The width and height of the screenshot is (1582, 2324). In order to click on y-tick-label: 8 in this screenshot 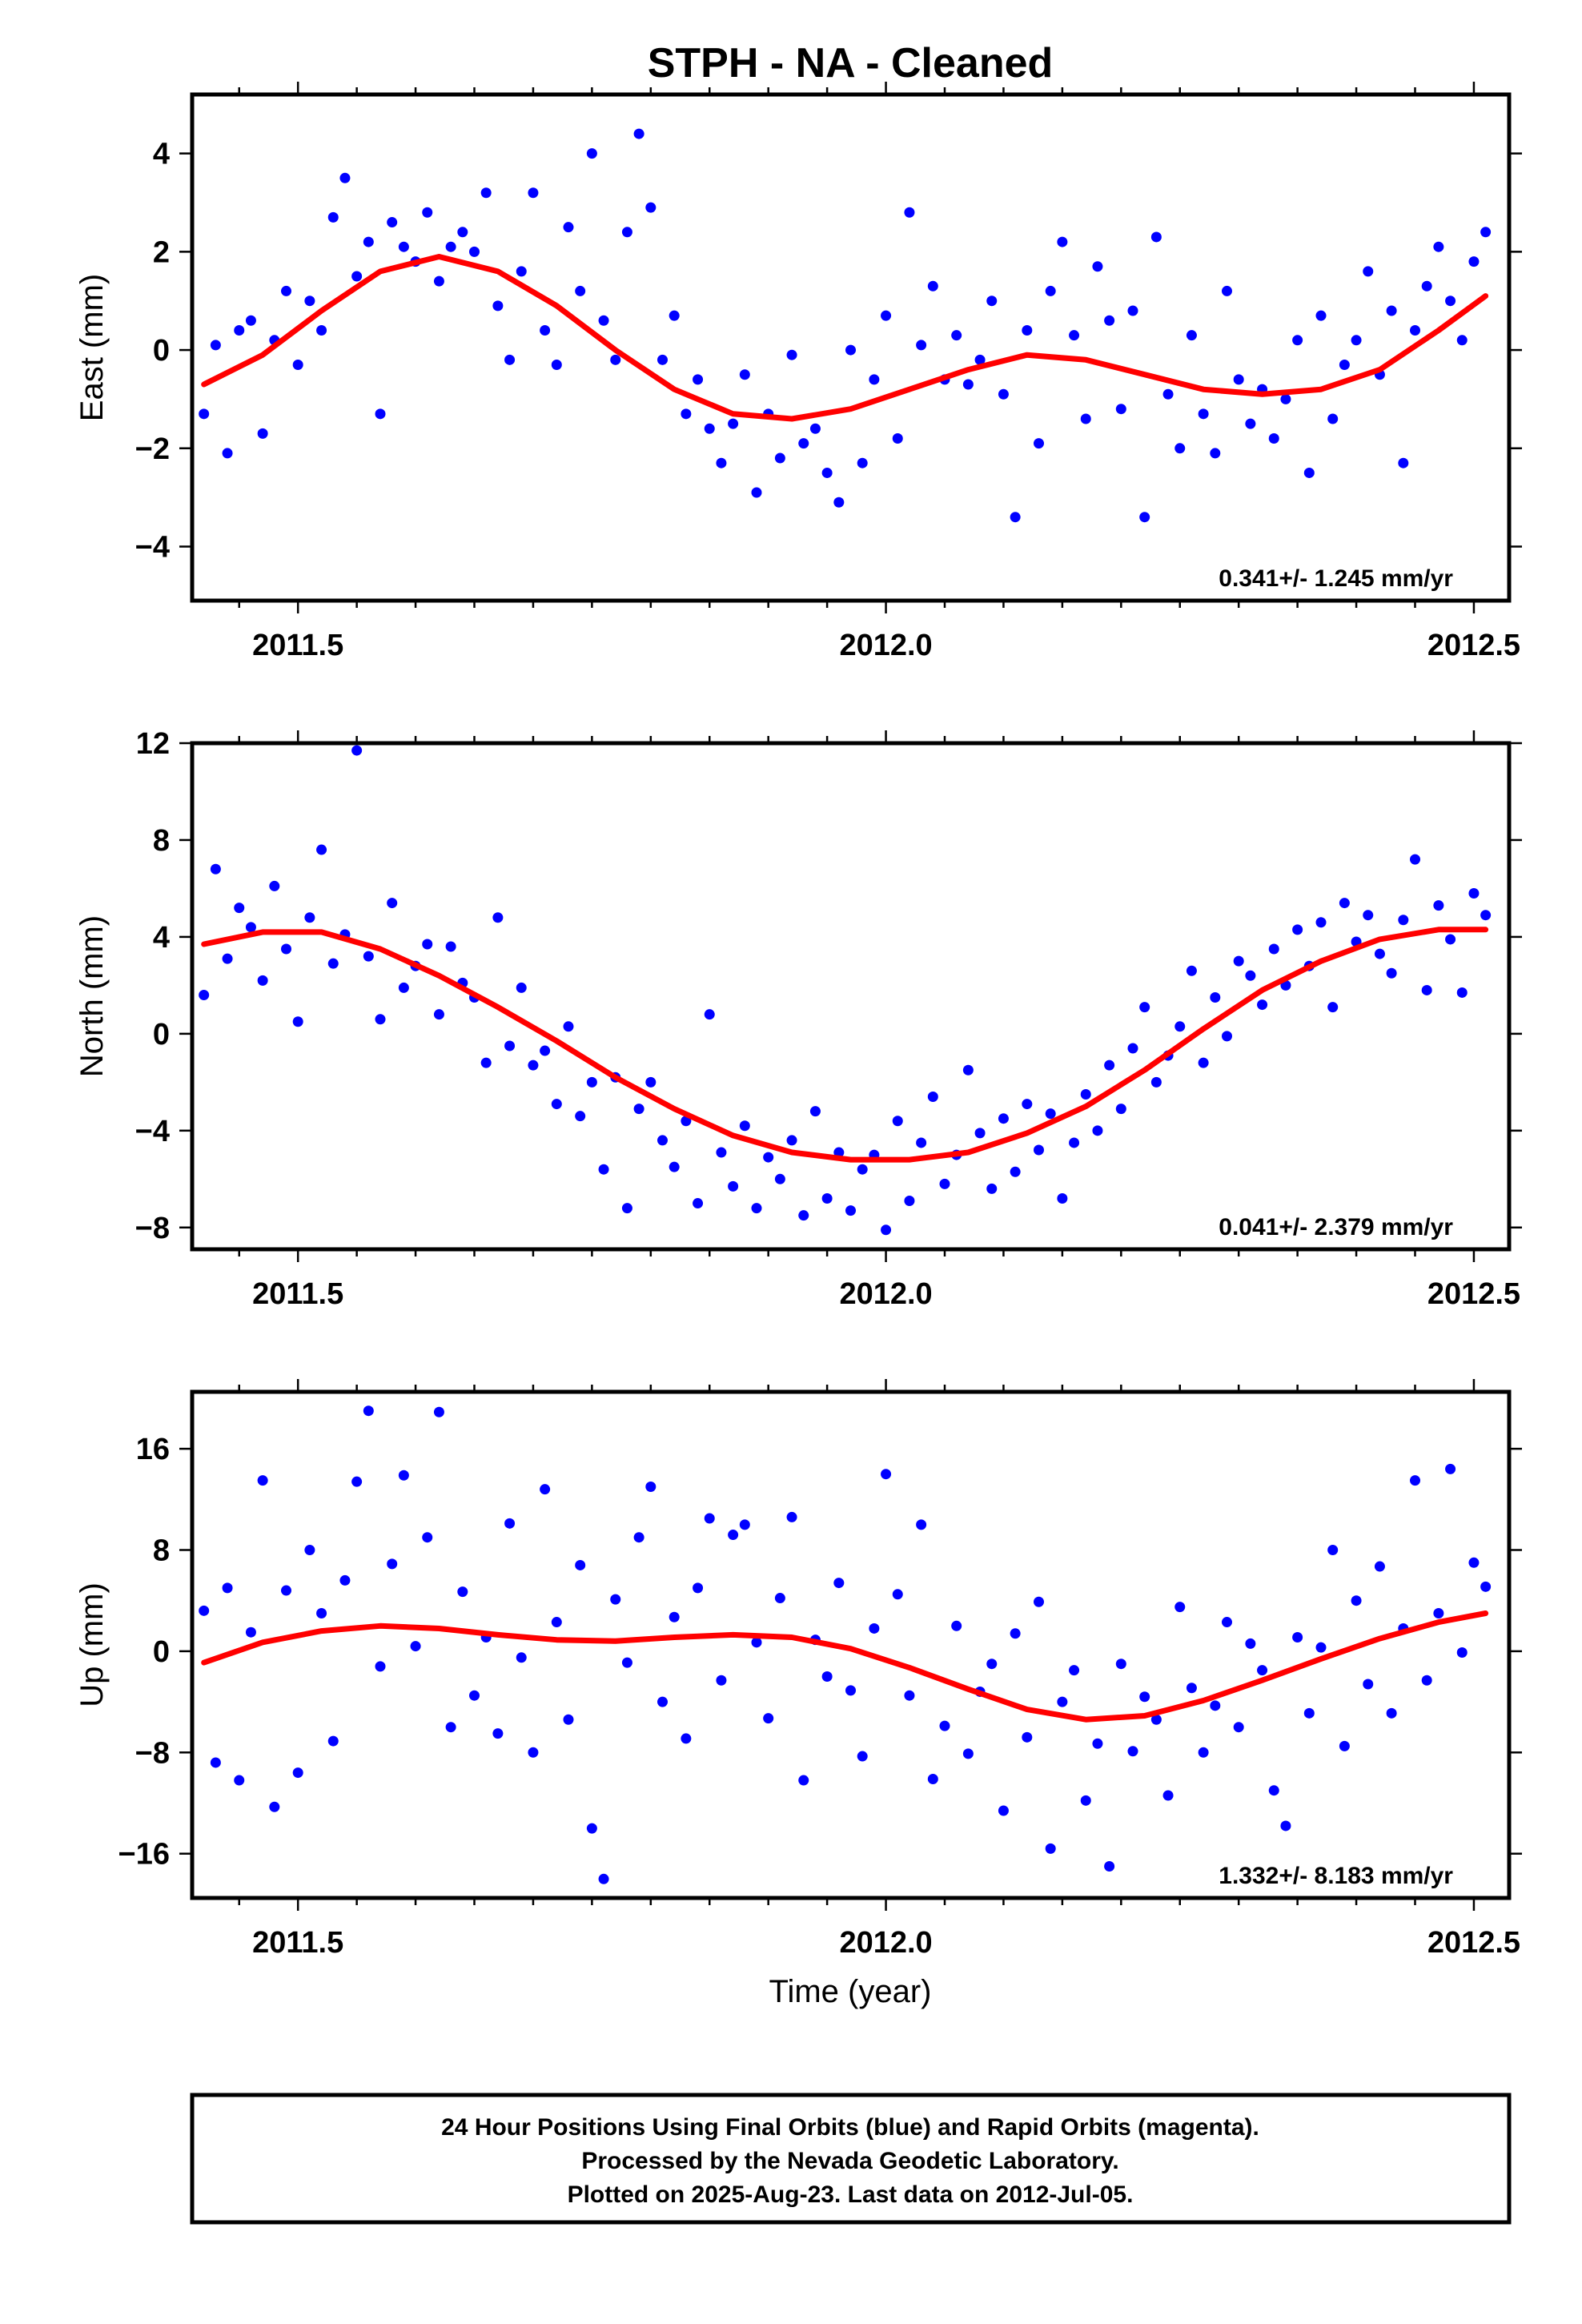, I will do `click(161, 1551)`.